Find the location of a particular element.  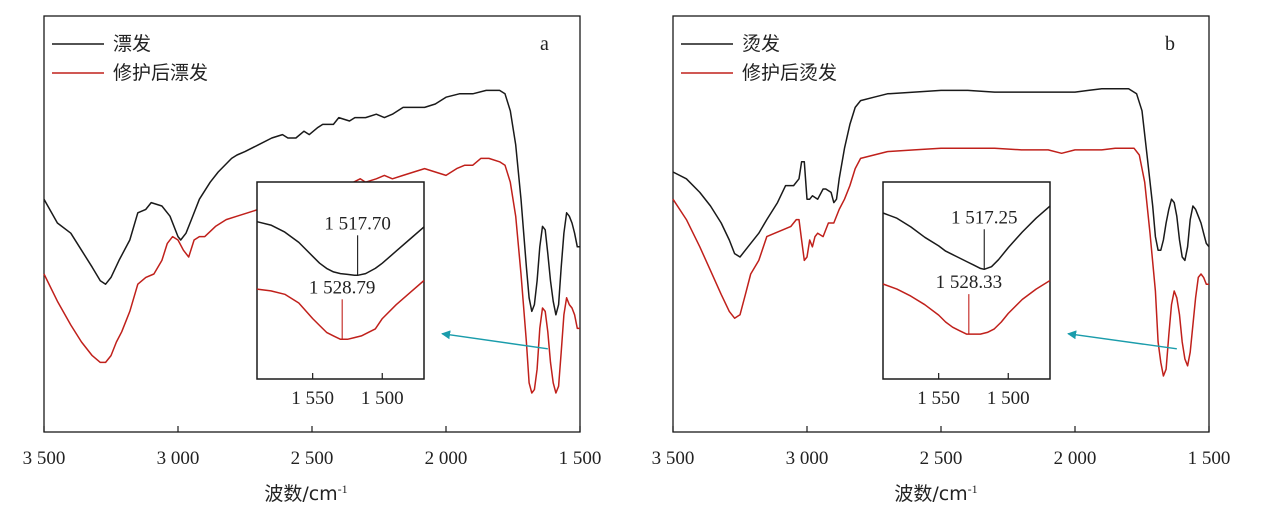

panel-b-inset: 1 517.25 1 528.33 1 550 1 500 is located at coordinates (966, 295).